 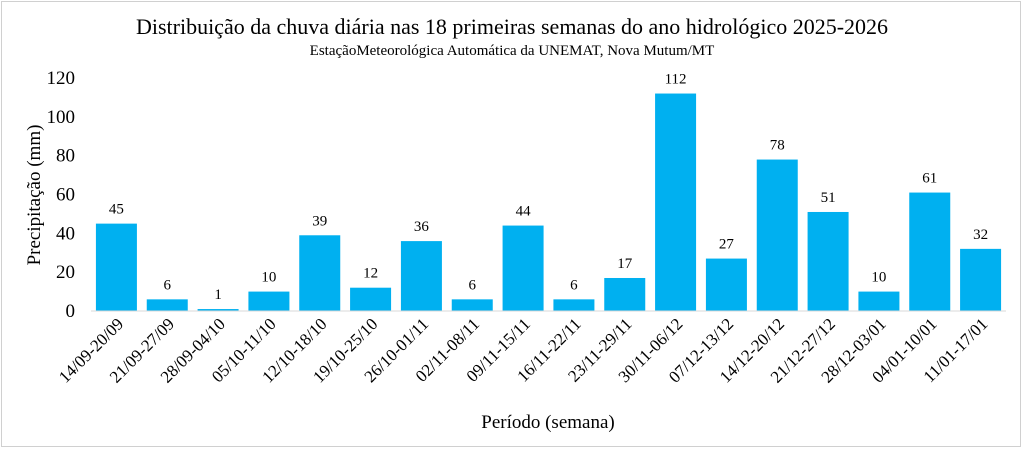 What do you see at coordinates (422, 227) in the screenshot?
I see `data-label: 36` at bounding box center [422, 227].